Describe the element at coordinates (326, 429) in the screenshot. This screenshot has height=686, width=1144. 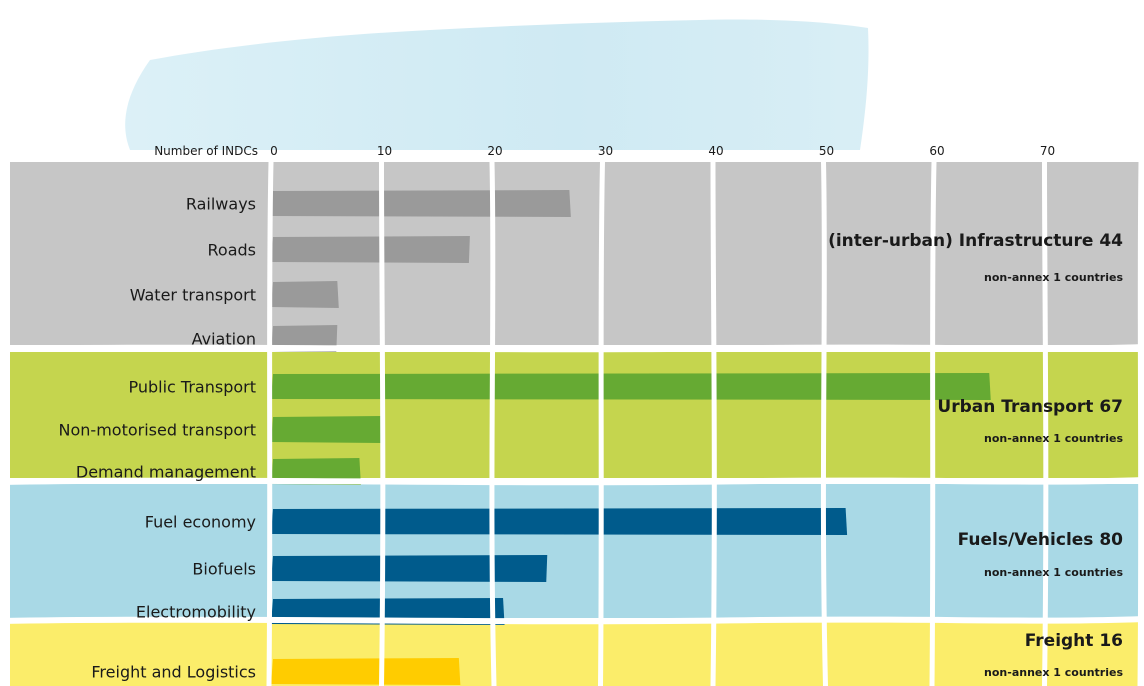
I see `bar-non-motorised-transport` at that location.